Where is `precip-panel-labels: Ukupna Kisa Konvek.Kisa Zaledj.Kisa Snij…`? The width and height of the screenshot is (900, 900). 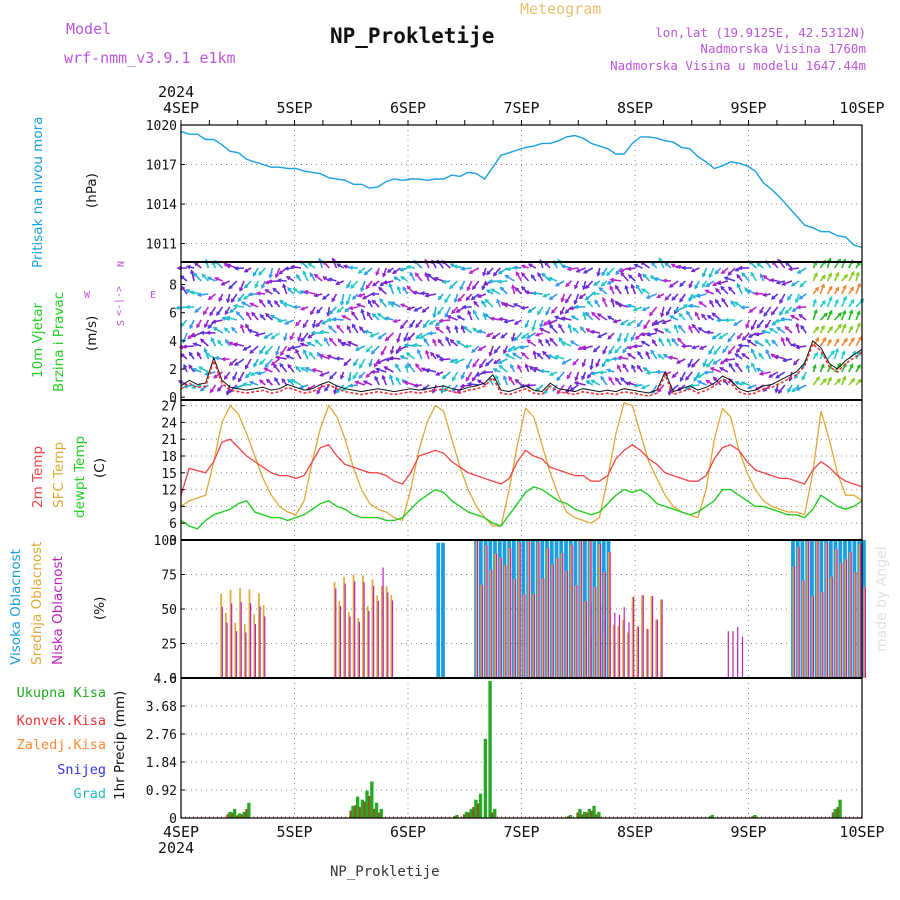 precip-panel-labels: Ukupna Kisa Konvek.Kisa Zaledj.Kisa Snij… is located at coordinates (72, 743).